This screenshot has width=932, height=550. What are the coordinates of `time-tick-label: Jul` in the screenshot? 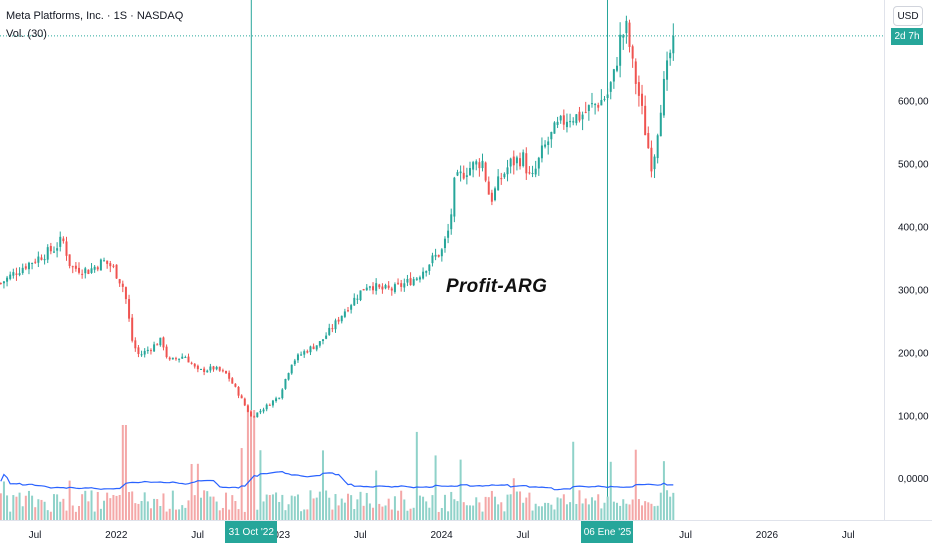 It's located at (35, 535).